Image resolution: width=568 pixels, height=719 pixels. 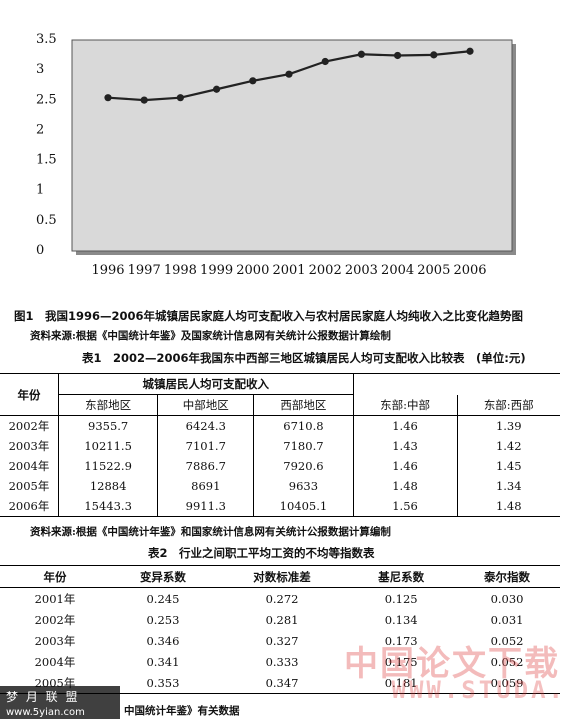 What do you see at coordinates (325, 270) in the screenshot?
I see `x-tick-label: 2002` at bounding box center [325, 270].